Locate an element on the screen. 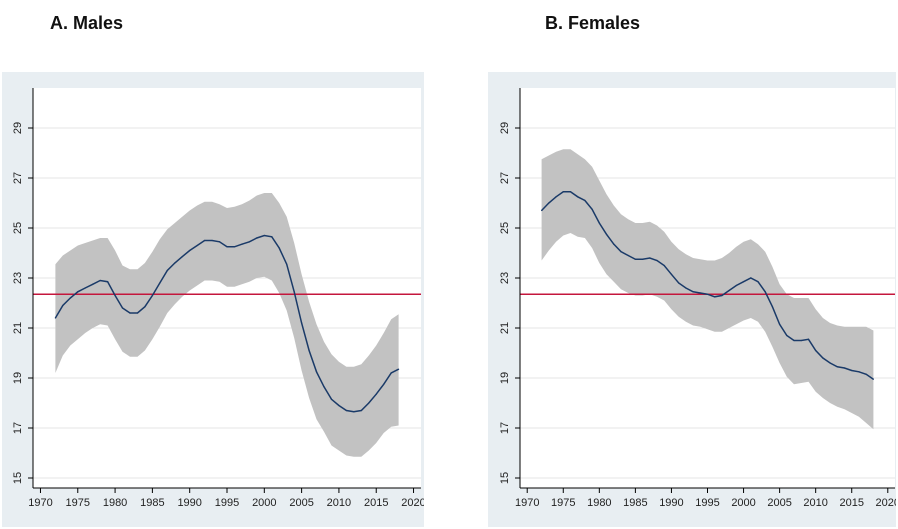 The height and width of the screenshot is (529, 898). females-point-1986 is located at coordinates (642, 259).